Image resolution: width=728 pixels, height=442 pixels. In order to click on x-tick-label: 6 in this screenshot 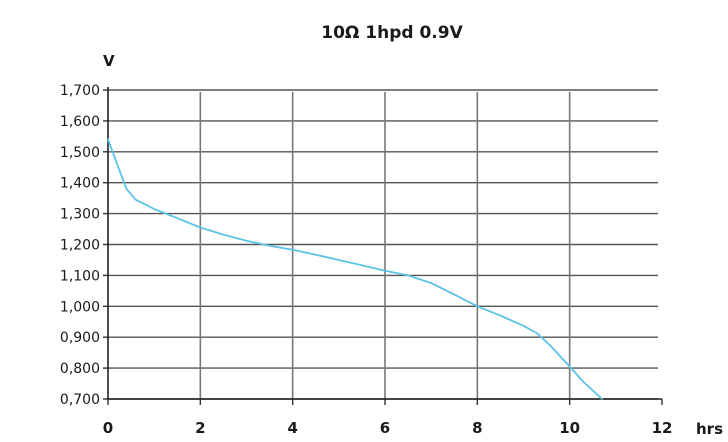, I will do `click(385, 428)`.